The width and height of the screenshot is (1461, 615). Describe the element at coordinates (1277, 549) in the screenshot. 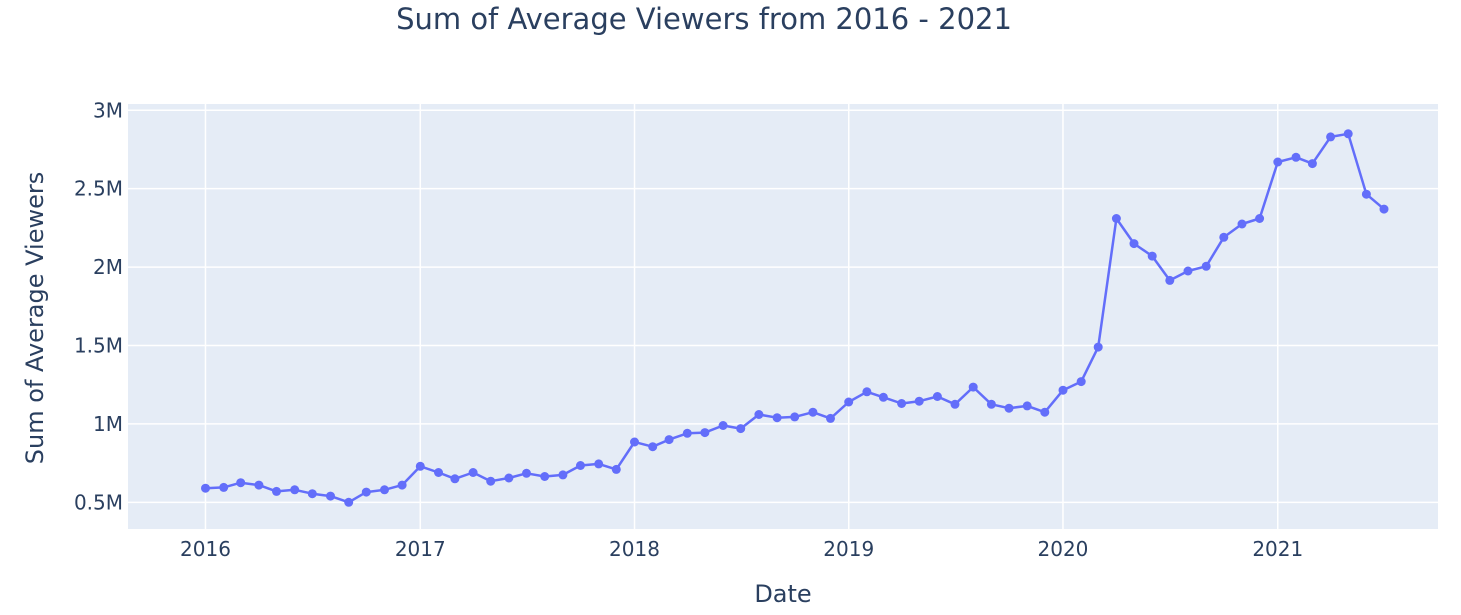

I see `x-tick-label: 2021` at that location.